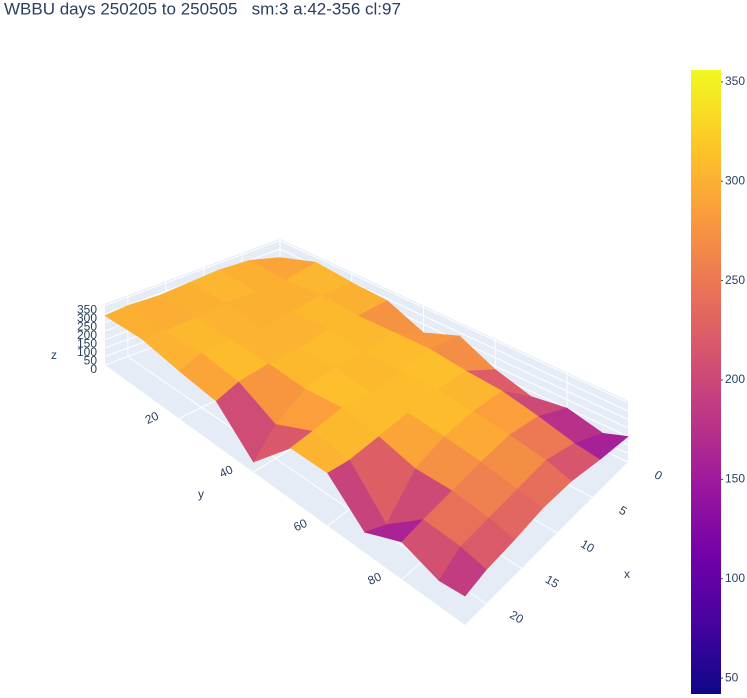 The width and height of the screenshot is (747, 698). I want to click on x-tick-label: 15, so click(552, 581).